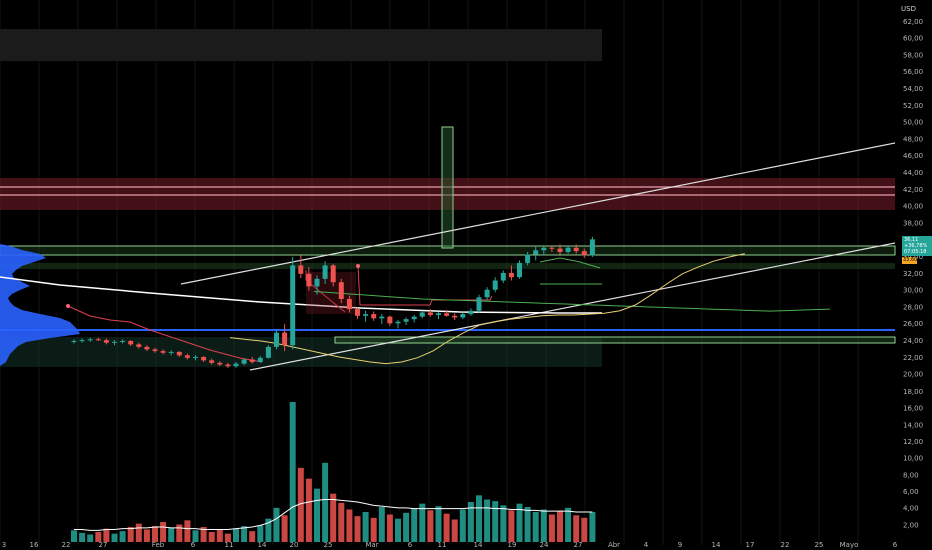 This screenshot has height=550, width=932. I want to click on time-tick-label: Mar, so click(371, 545).